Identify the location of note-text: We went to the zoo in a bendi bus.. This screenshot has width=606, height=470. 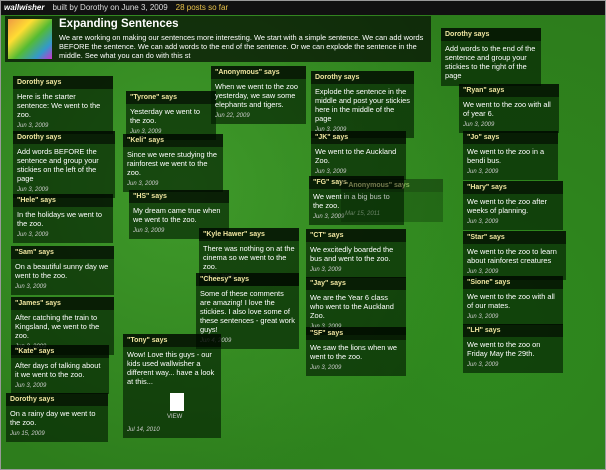
(506, 156).